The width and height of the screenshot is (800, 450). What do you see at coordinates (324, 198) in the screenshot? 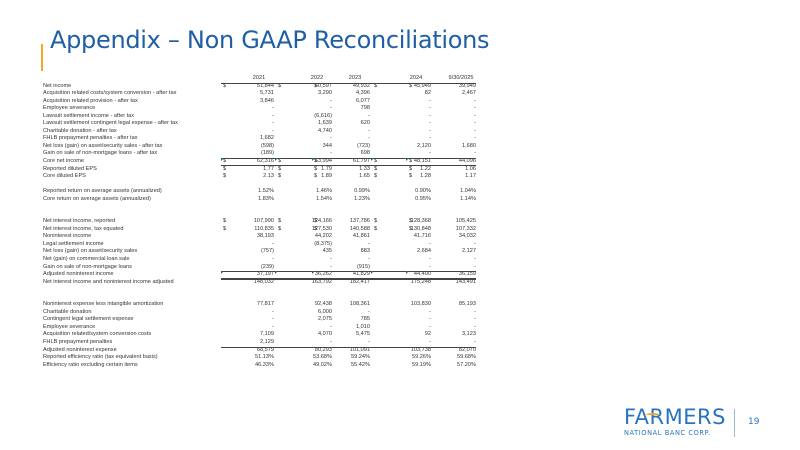
I see `cell-value: 1.54%` at bounding box center [324, 198].